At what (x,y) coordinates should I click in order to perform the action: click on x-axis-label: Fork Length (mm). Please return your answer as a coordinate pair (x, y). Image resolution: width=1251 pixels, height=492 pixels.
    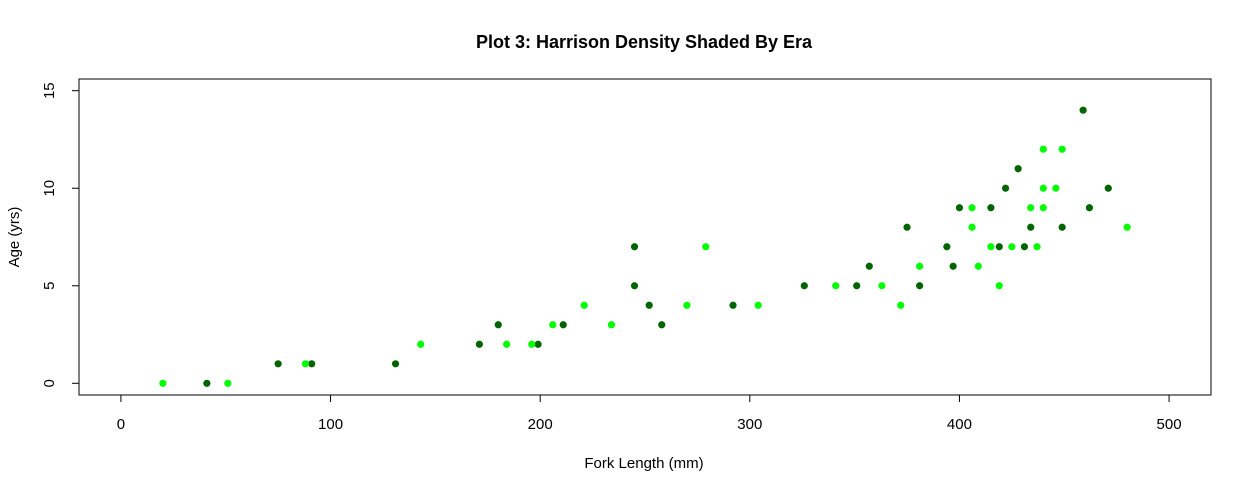
    Looking at the image, I should click on (643, 463).